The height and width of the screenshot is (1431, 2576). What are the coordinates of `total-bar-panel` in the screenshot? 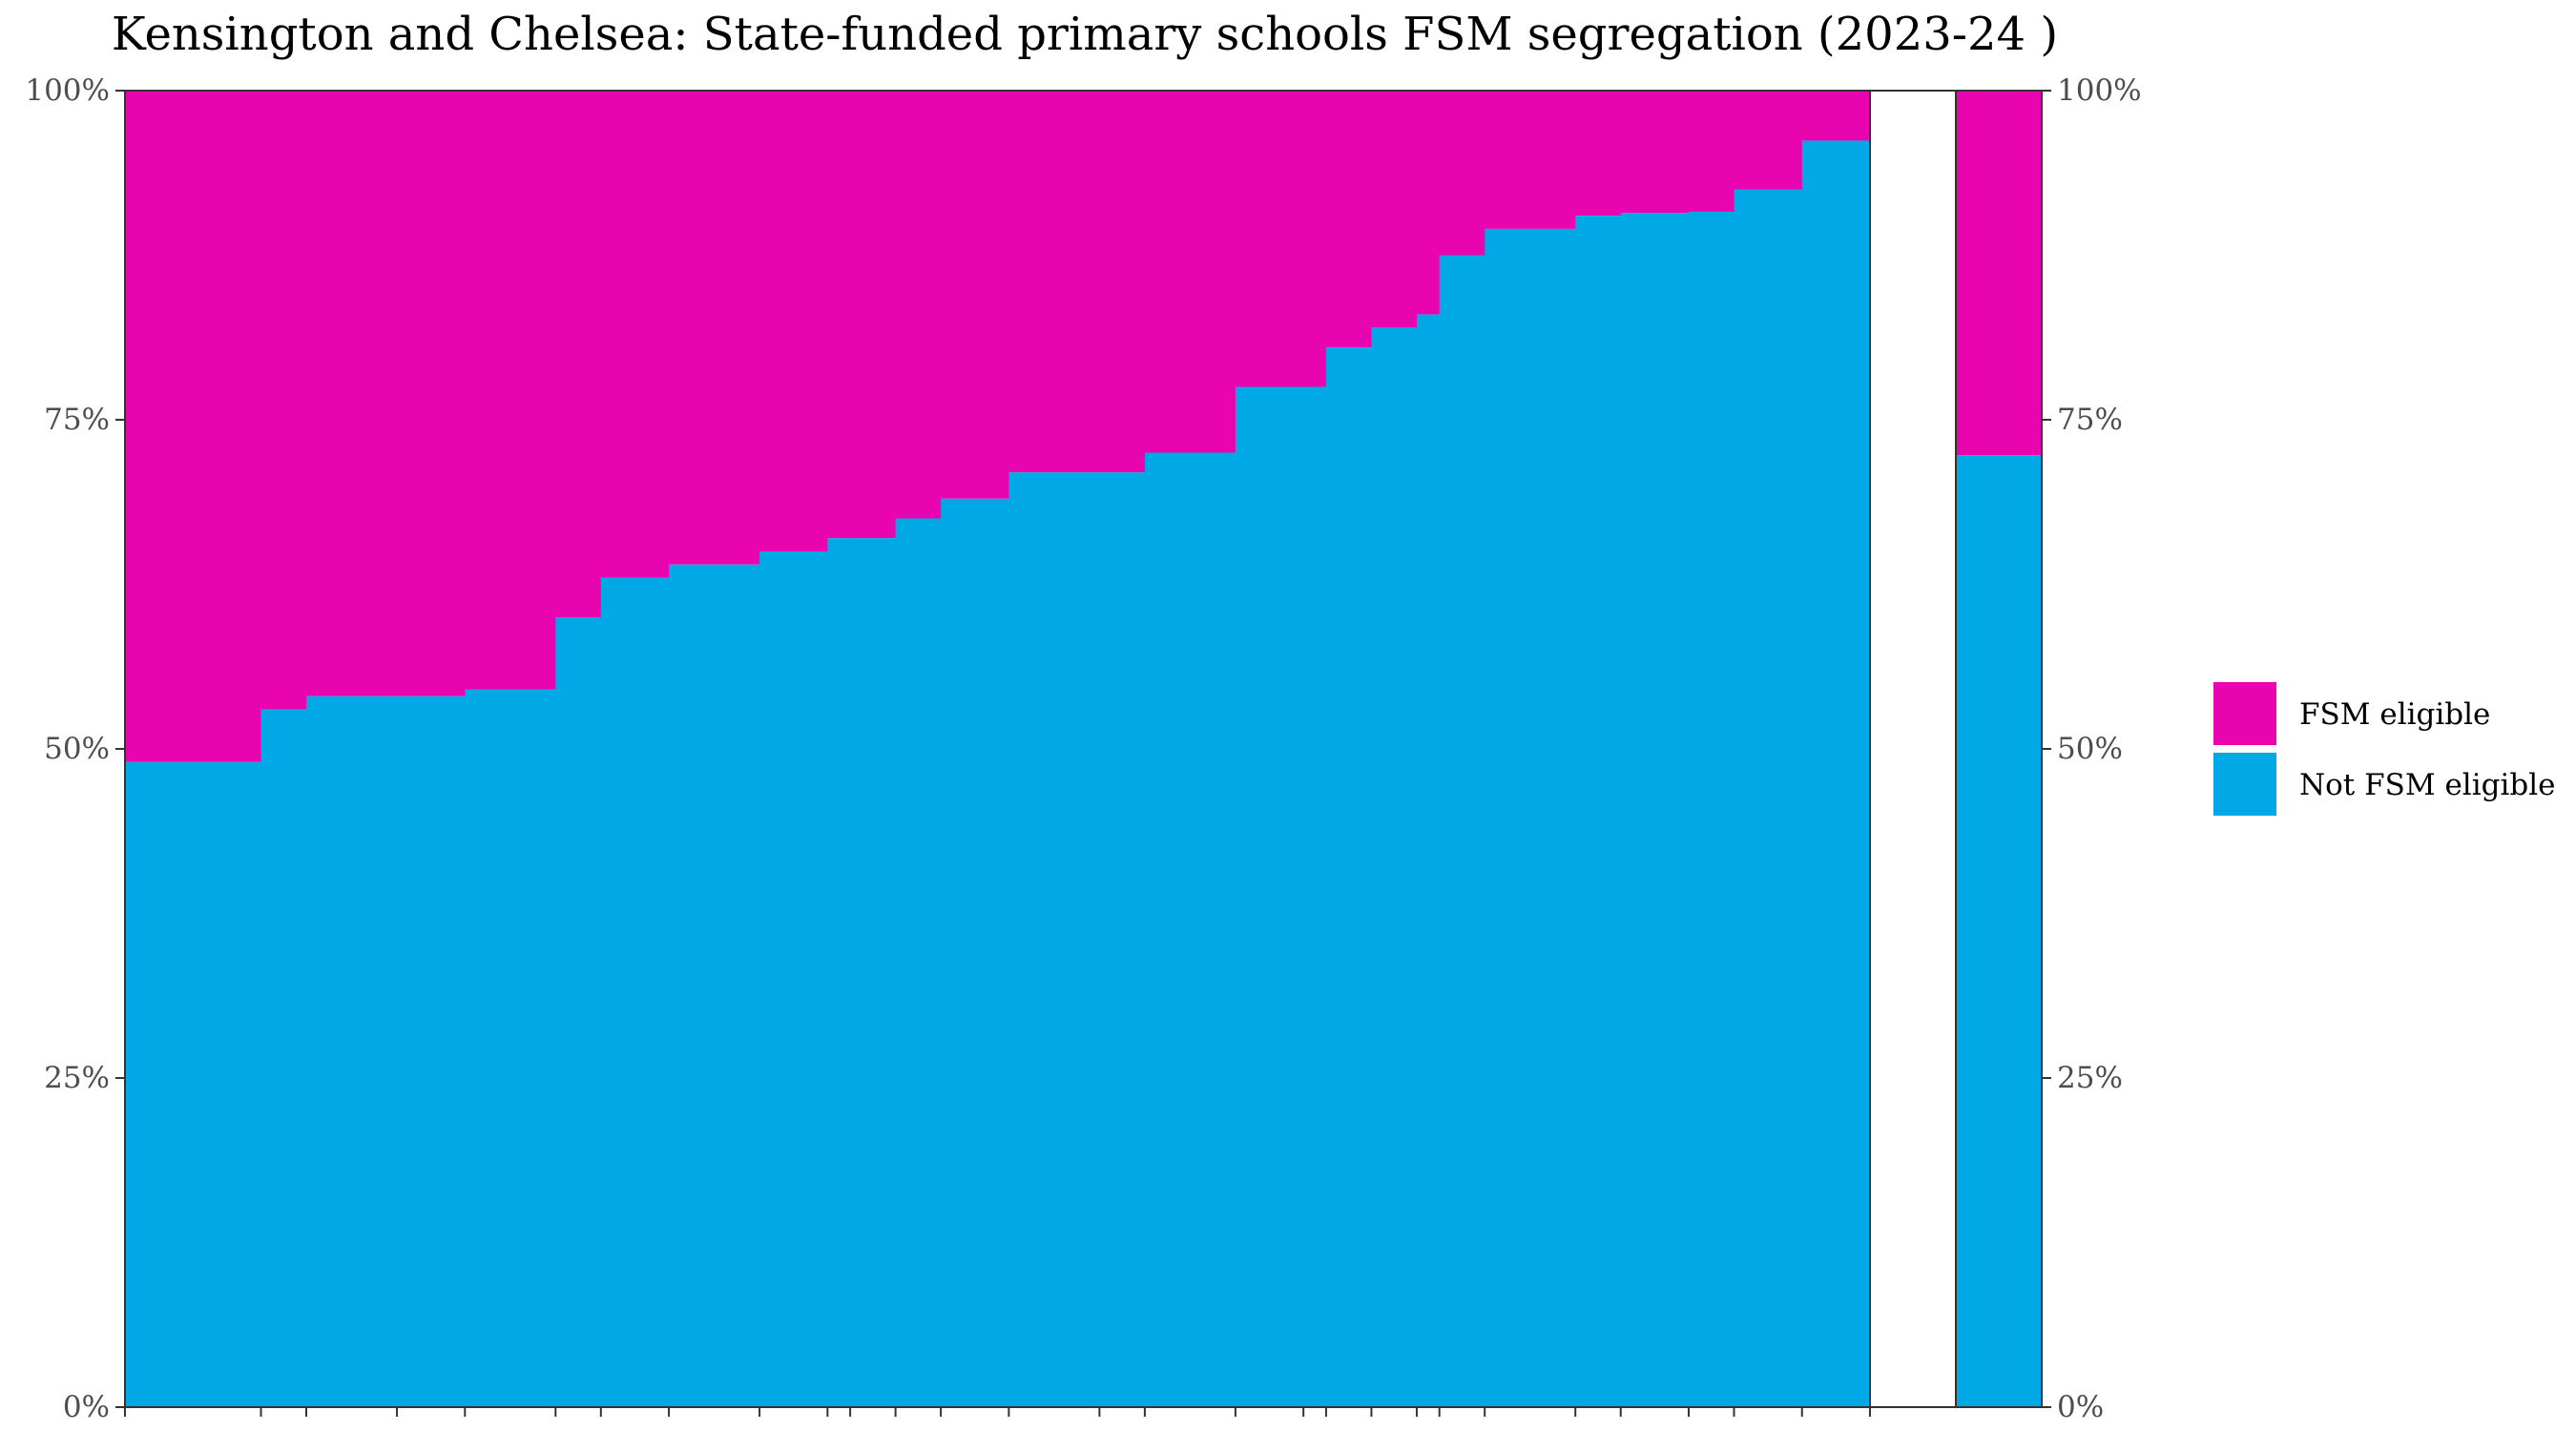 It's located at (1956, 749).